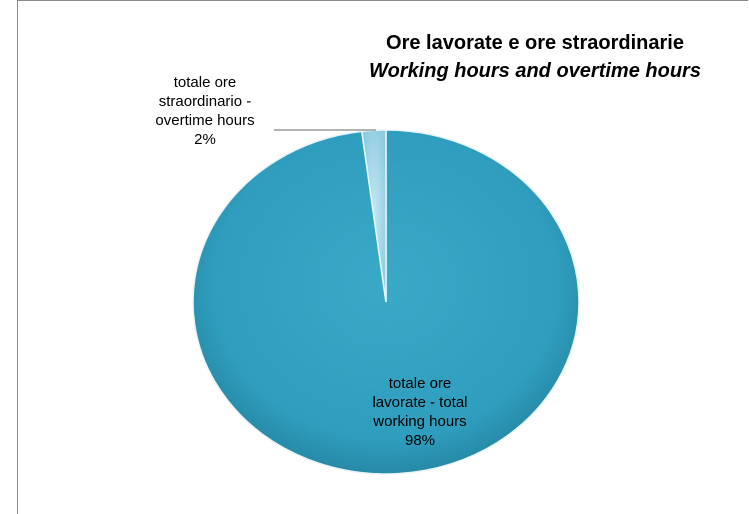 This screenshot has width=749, height=514. Describe the element at coordinates (535, 43) in the screenshot. I see `chart-title: Ore lavorate e ore straordinarie` at that location.